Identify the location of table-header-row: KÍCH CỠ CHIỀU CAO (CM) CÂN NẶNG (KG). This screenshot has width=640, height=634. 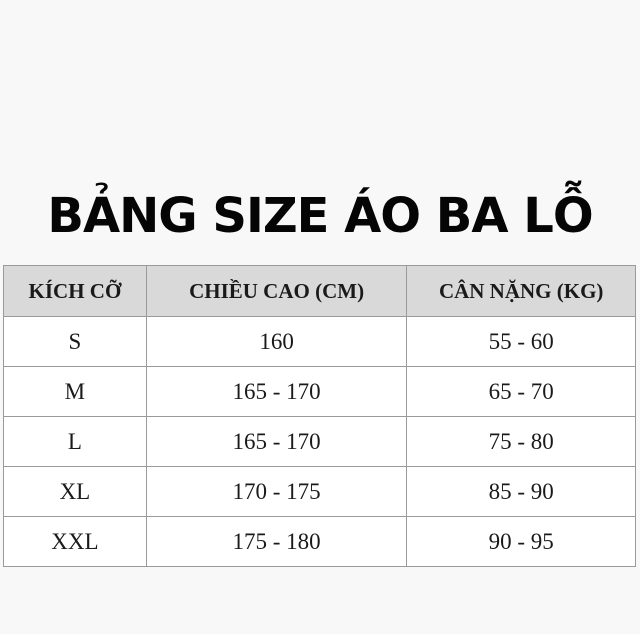
(319, 291).